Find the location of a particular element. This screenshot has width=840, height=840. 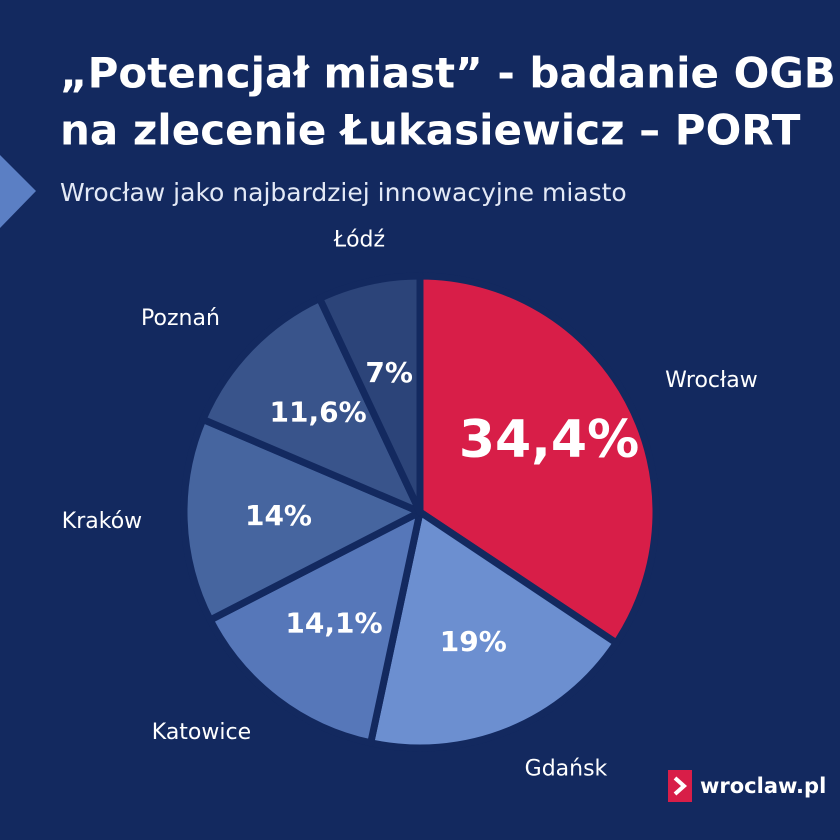

category-label: Poznań is located at coordinates (180, 318).